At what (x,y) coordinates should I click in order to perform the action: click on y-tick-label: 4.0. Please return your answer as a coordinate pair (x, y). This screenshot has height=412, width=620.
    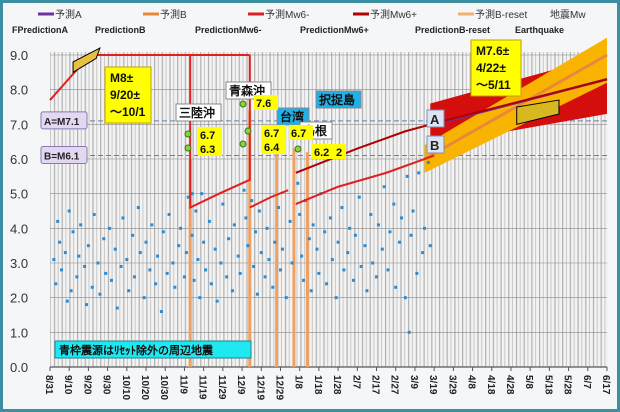
    Looking at the image, I should click on (19, 228).